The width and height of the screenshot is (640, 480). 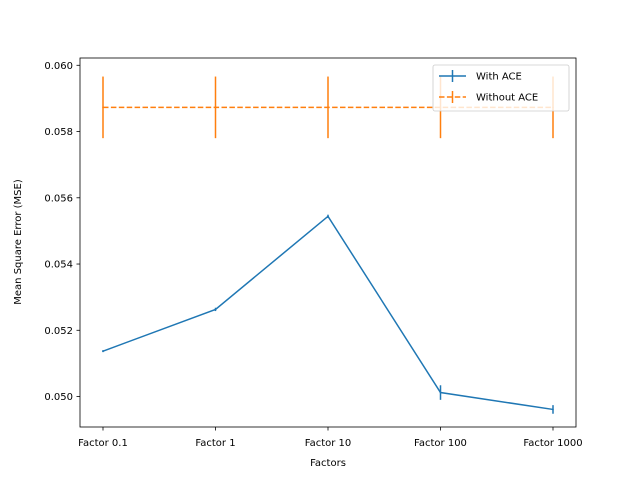 I want to click on x-axis-label: Factors, so click(x=328, y=463).